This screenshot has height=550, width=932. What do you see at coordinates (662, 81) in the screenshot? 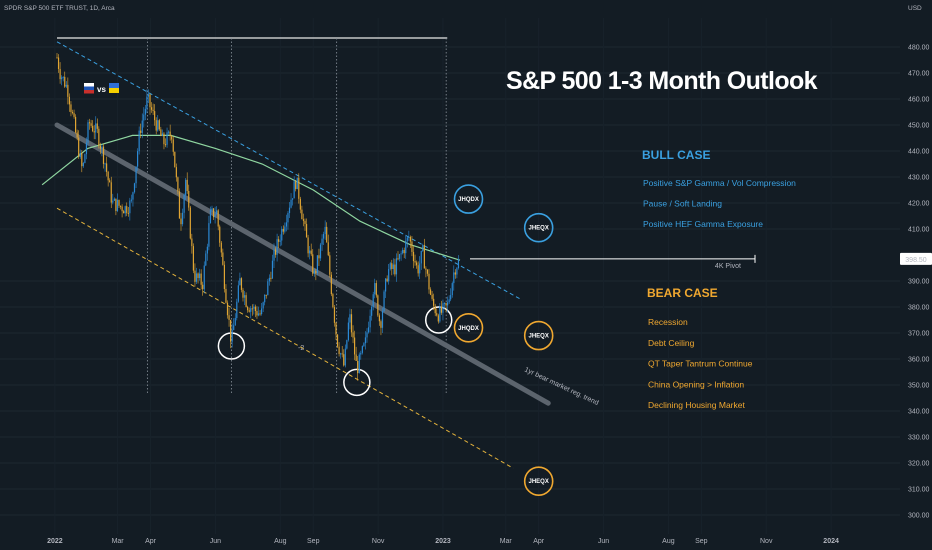
I see `chart-title: S&P 500 1-3 Month Outlook` at bounding box center [662, 81].